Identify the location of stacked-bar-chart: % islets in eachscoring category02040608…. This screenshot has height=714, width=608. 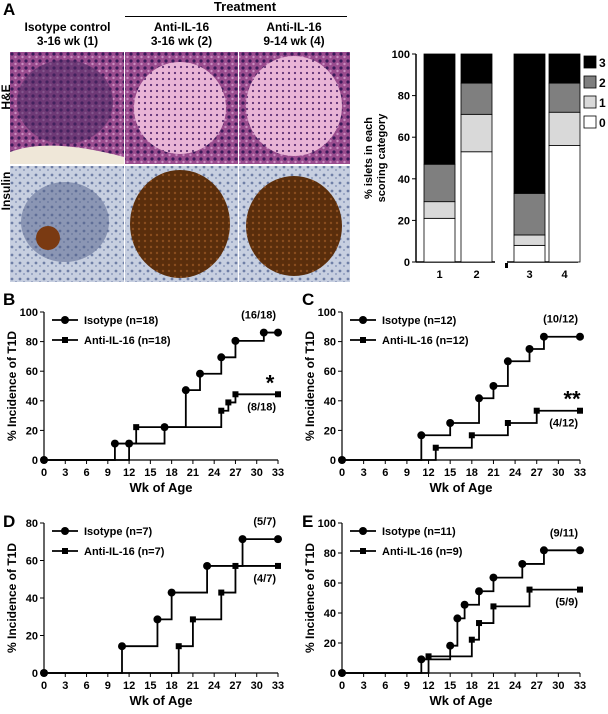
(484, 165).